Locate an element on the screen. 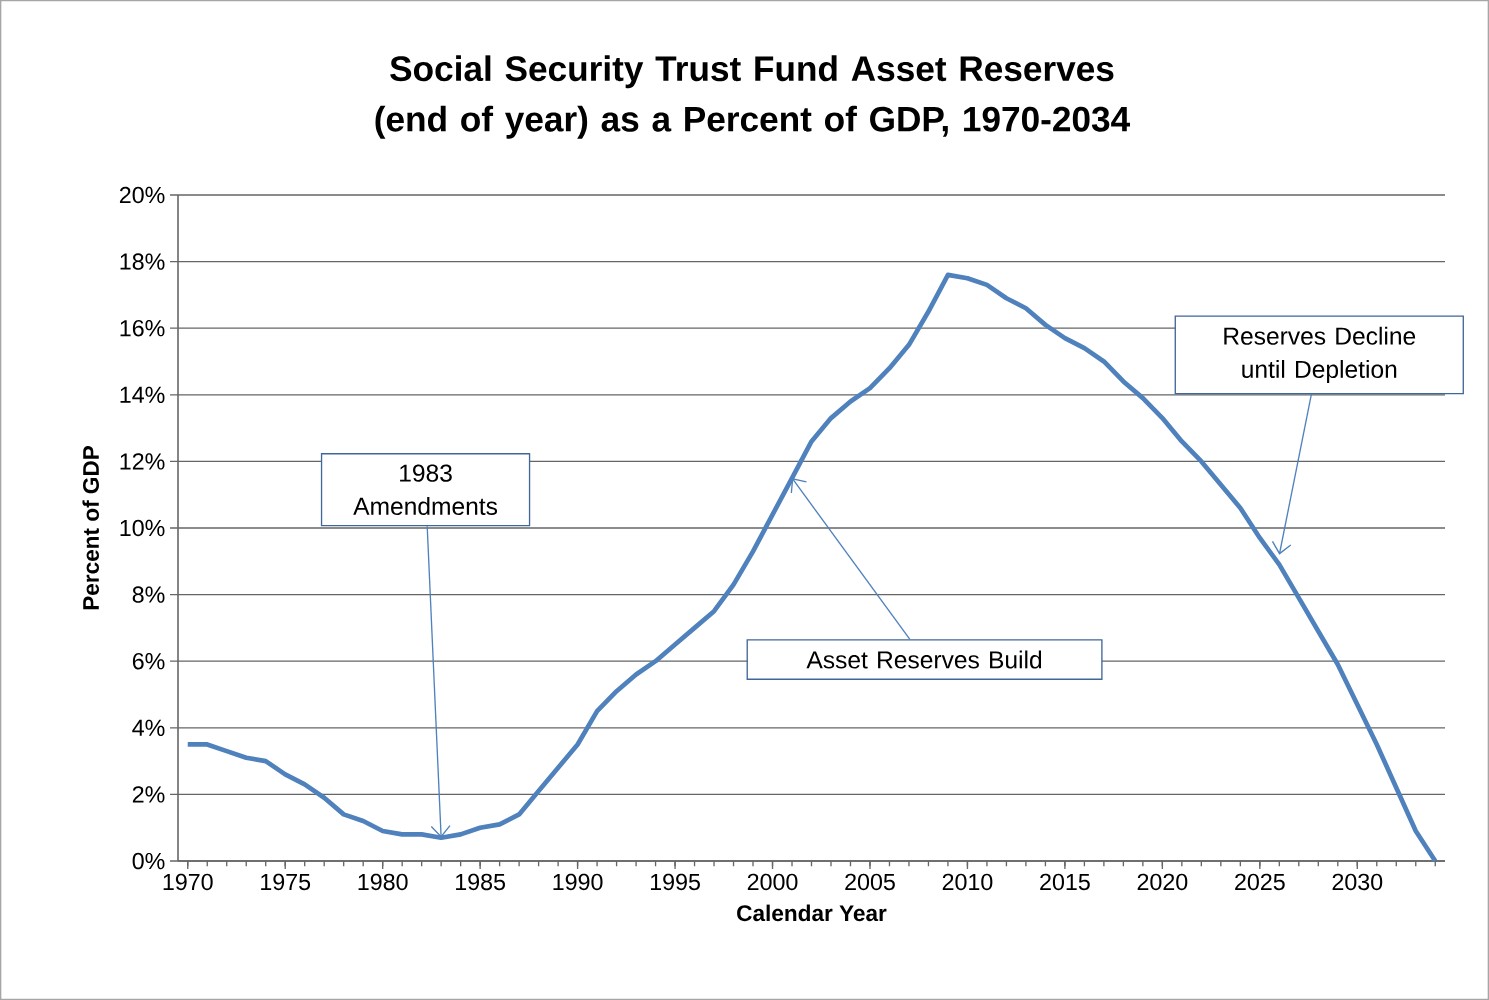 Image resolution: width=1489 pixels, height=1000 pixels. y-tick-label: 18% is located at coordinates (142, 261).